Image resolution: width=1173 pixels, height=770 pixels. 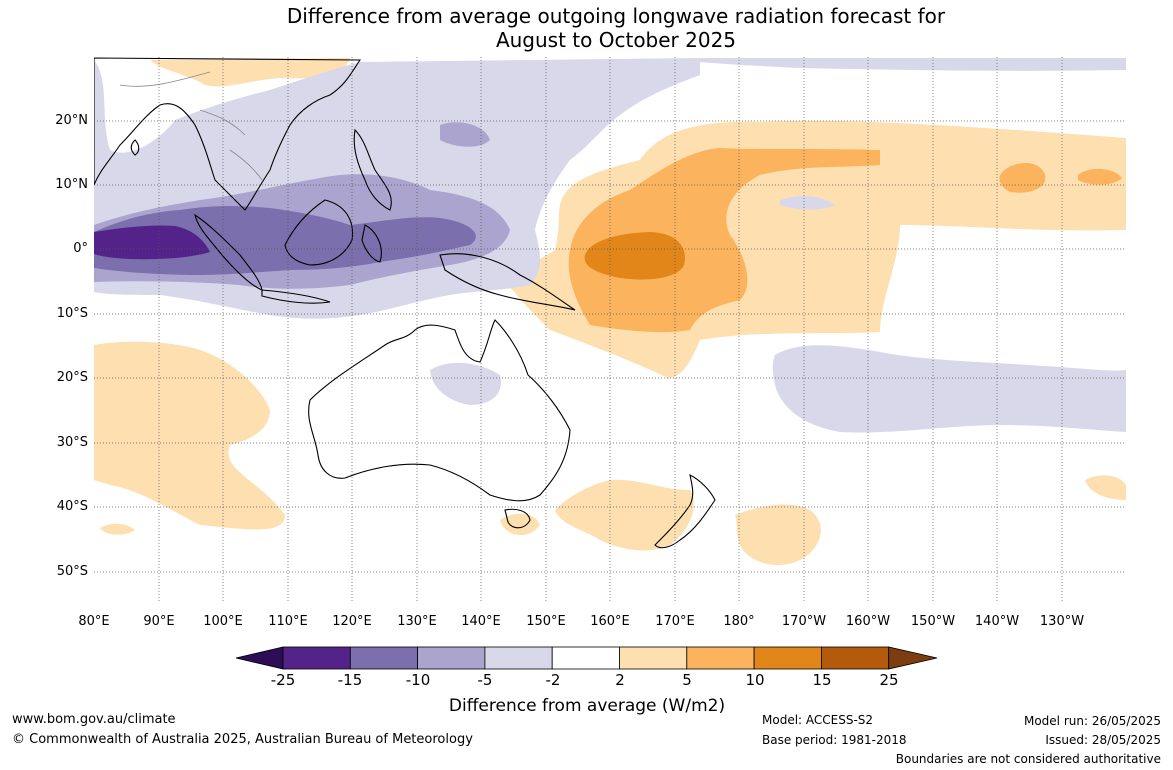 What do you see at coordinates (807, 202) in the screenshot?
I see `anomaly-neg-2-5-equatorial-east` at bounding box center [807, 202].